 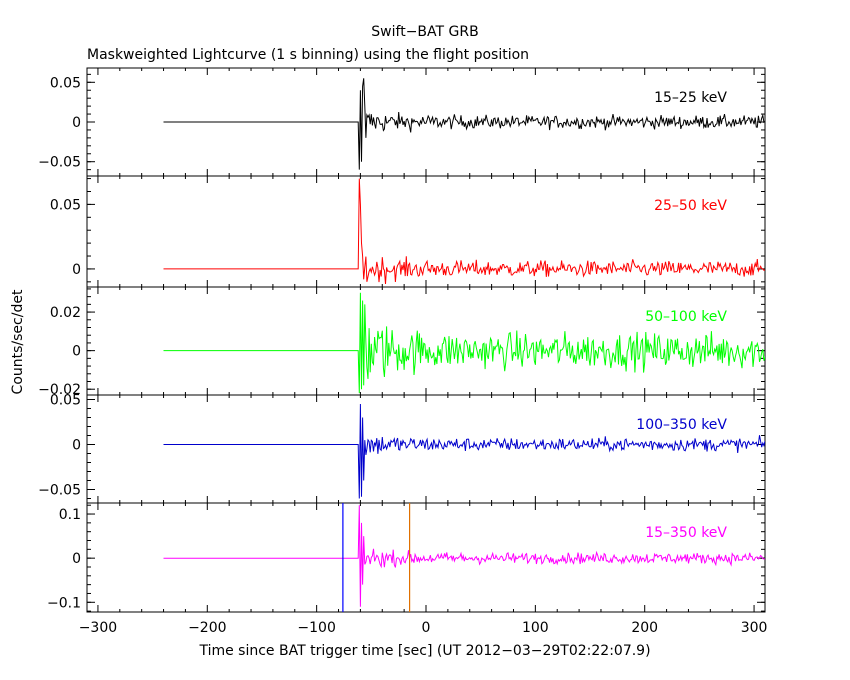 I want to click on band-label: 50–100 keV, so click(x=686, y=317).